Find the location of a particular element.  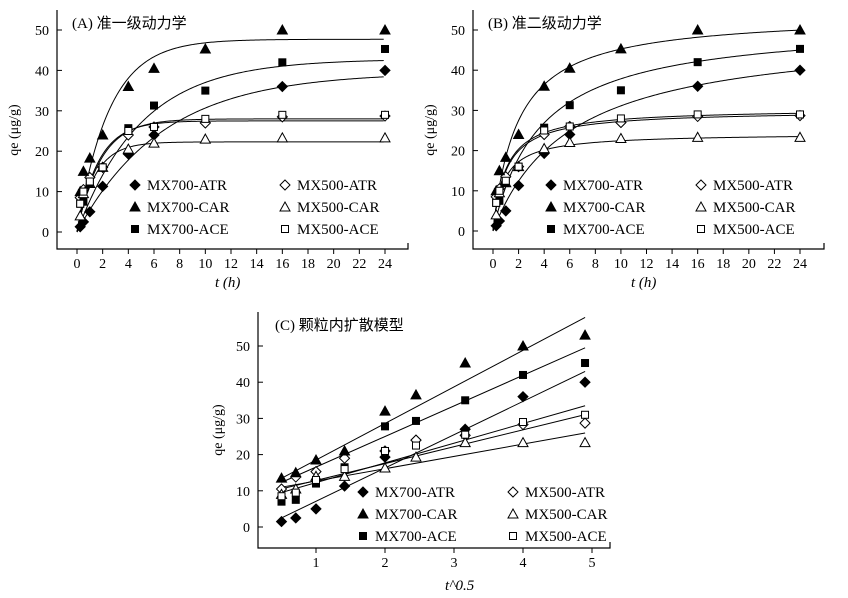

x-tick-label: 22 is located at coordinates (359, 264).